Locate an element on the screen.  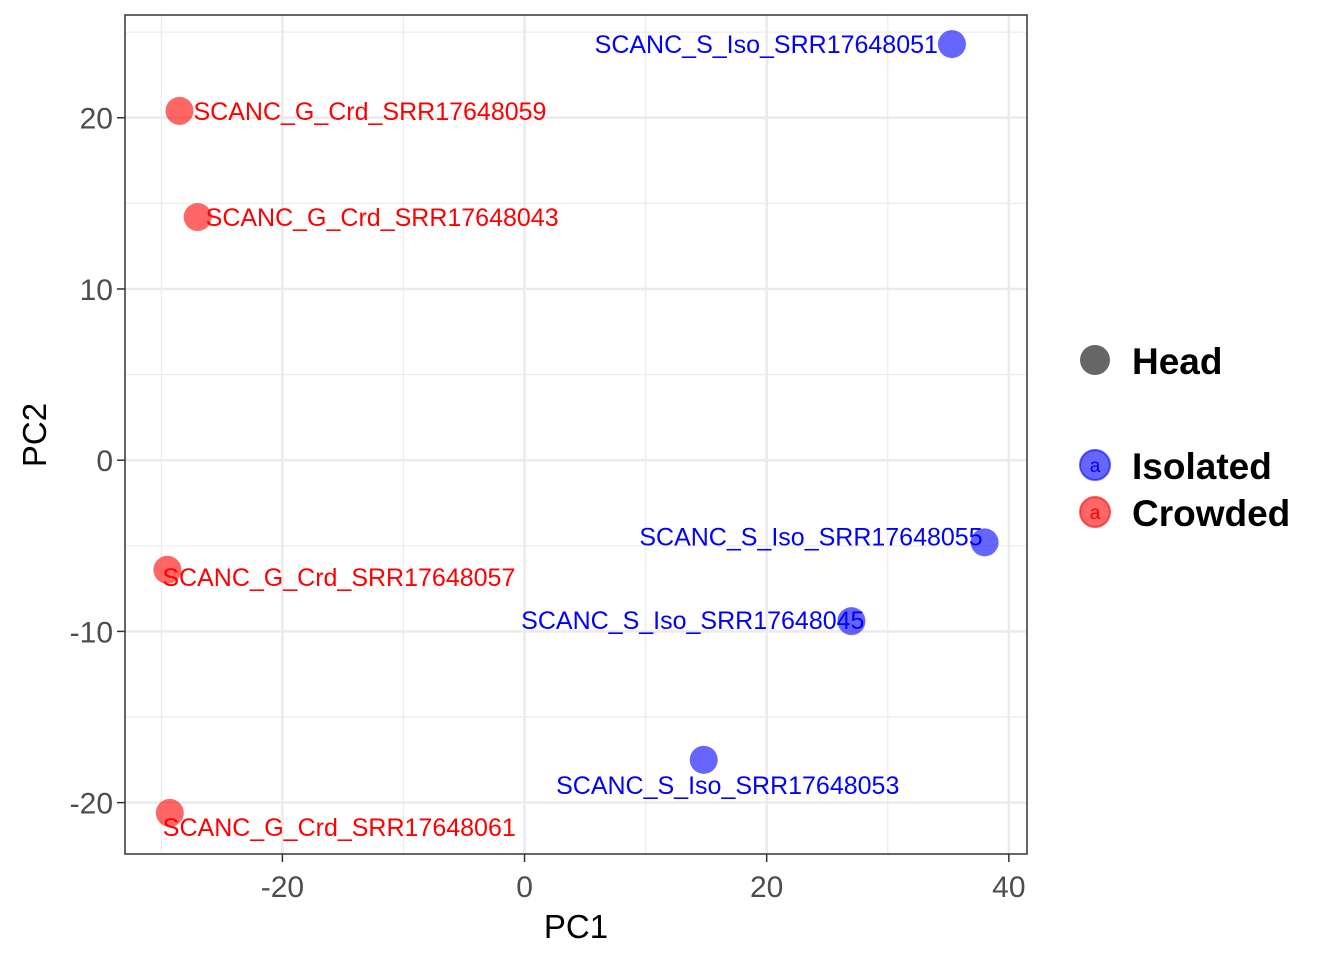
point-label-crowded: SCANC_G_Crd_SRR17648057 is located at coordinates (338, 578).